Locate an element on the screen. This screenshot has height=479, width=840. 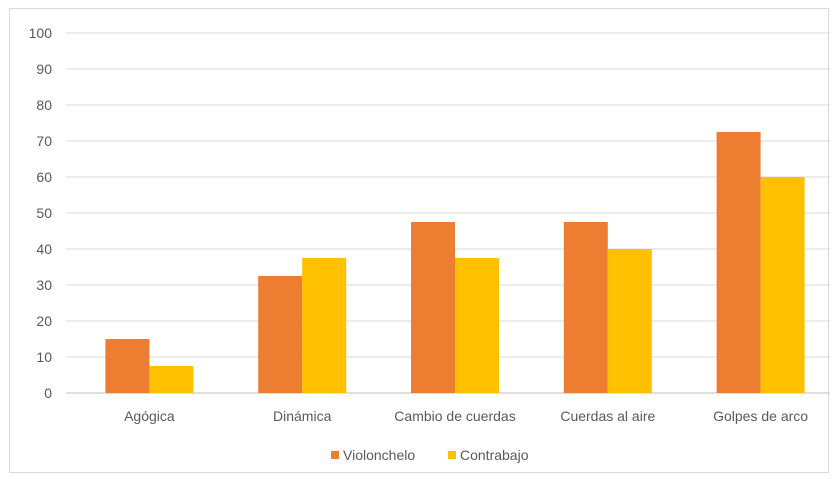
y-tick-label: 10 is located at coordinates (44, 357).